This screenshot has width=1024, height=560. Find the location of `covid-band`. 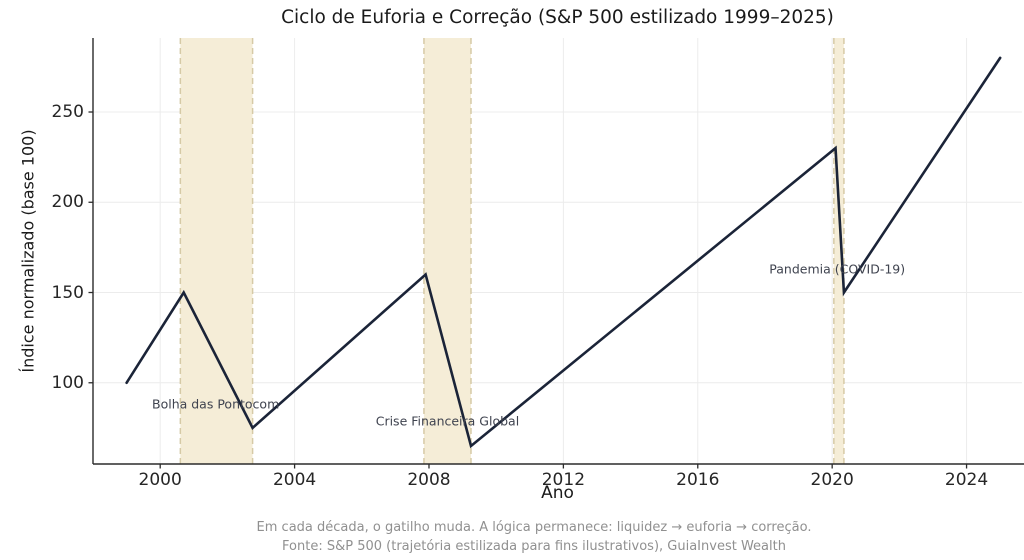

covid-band is located at coordinates (838, 251).